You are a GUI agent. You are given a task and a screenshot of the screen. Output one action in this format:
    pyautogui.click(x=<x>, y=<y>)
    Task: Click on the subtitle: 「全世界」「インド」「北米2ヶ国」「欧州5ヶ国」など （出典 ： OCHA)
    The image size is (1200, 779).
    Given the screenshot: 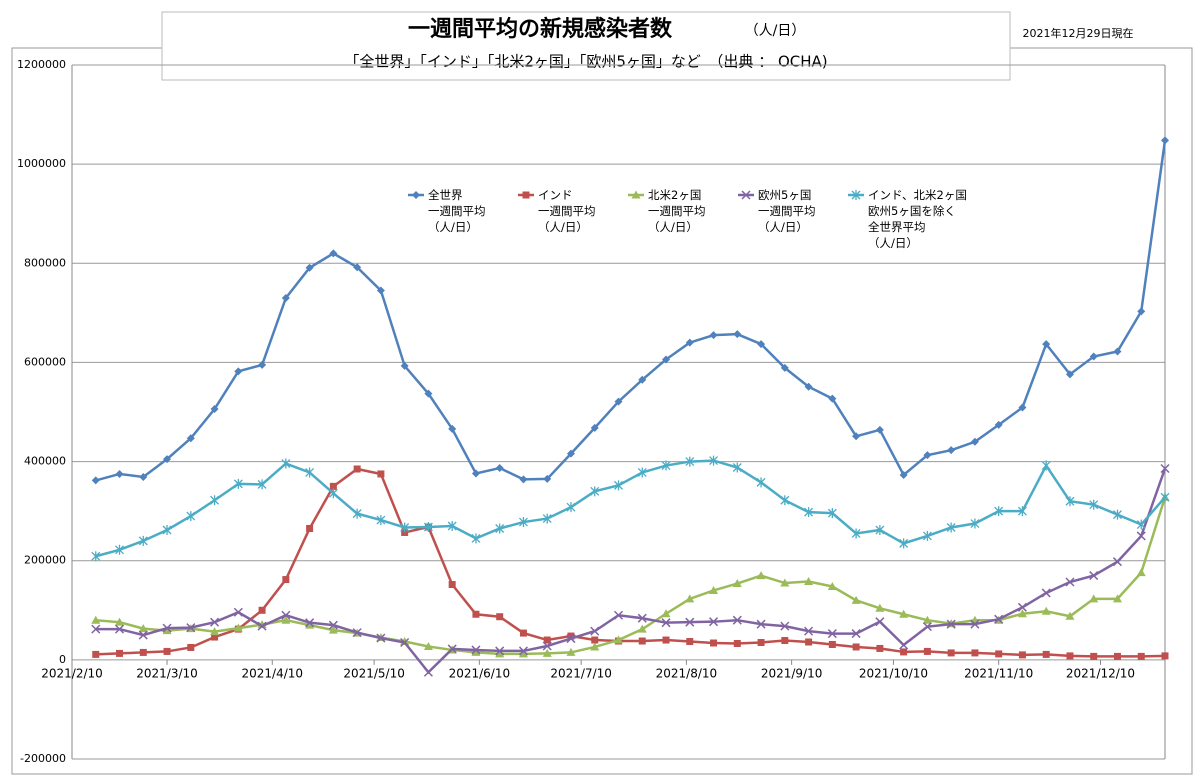 What is the action you would take?
    pyautogui.click(x=585, y=62)
    